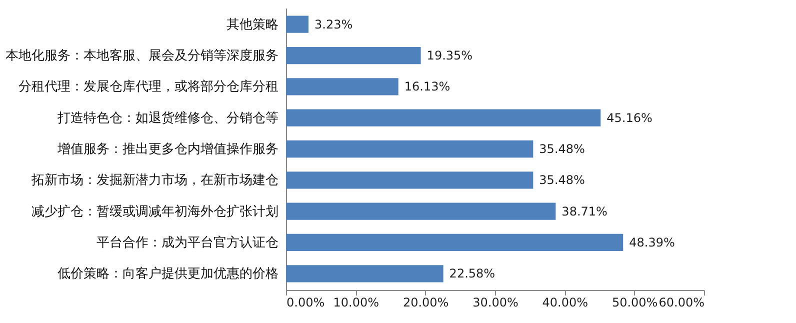 This screenshot has height=323, width=796. I want to click on data-label: 19.35%, so click(449, 55).